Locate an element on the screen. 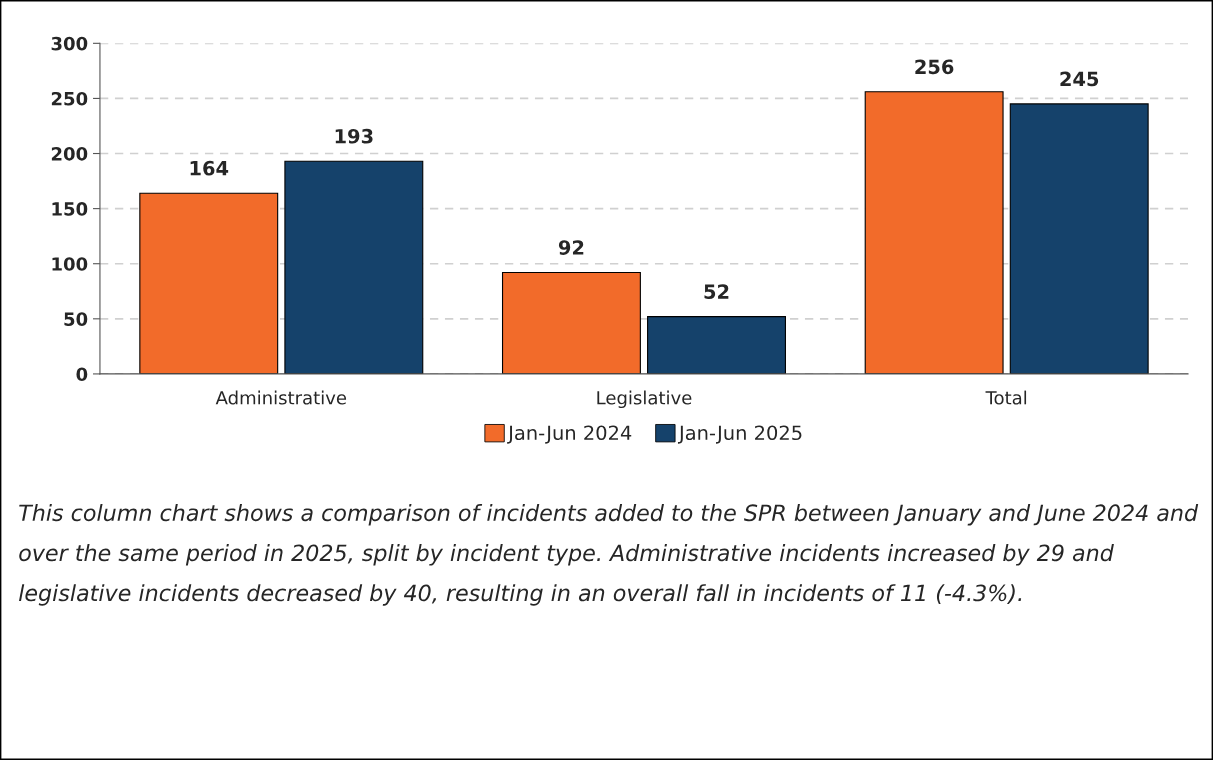  y-tick-label: 300 is located at coordinates (69, 43).